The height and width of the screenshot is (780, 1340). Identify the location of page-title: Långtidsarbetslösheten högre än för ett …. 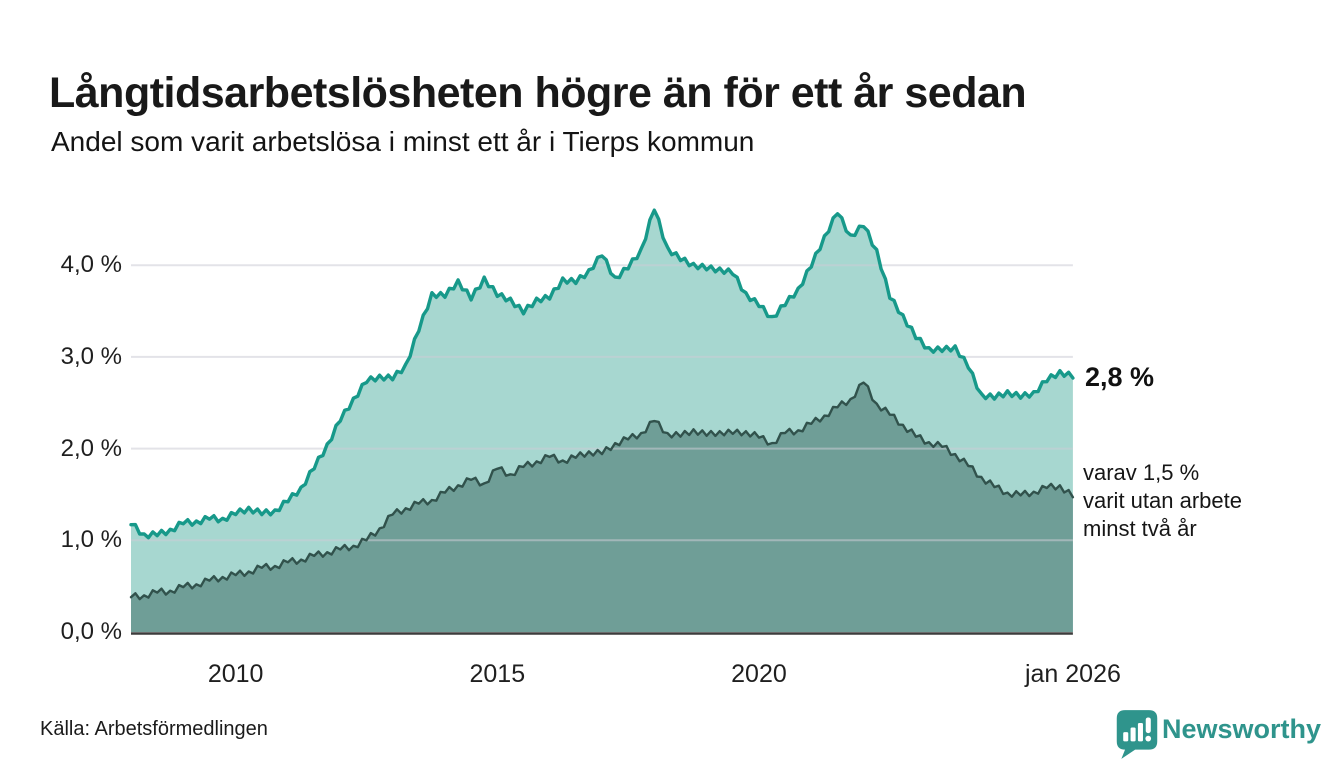
(538, 92).